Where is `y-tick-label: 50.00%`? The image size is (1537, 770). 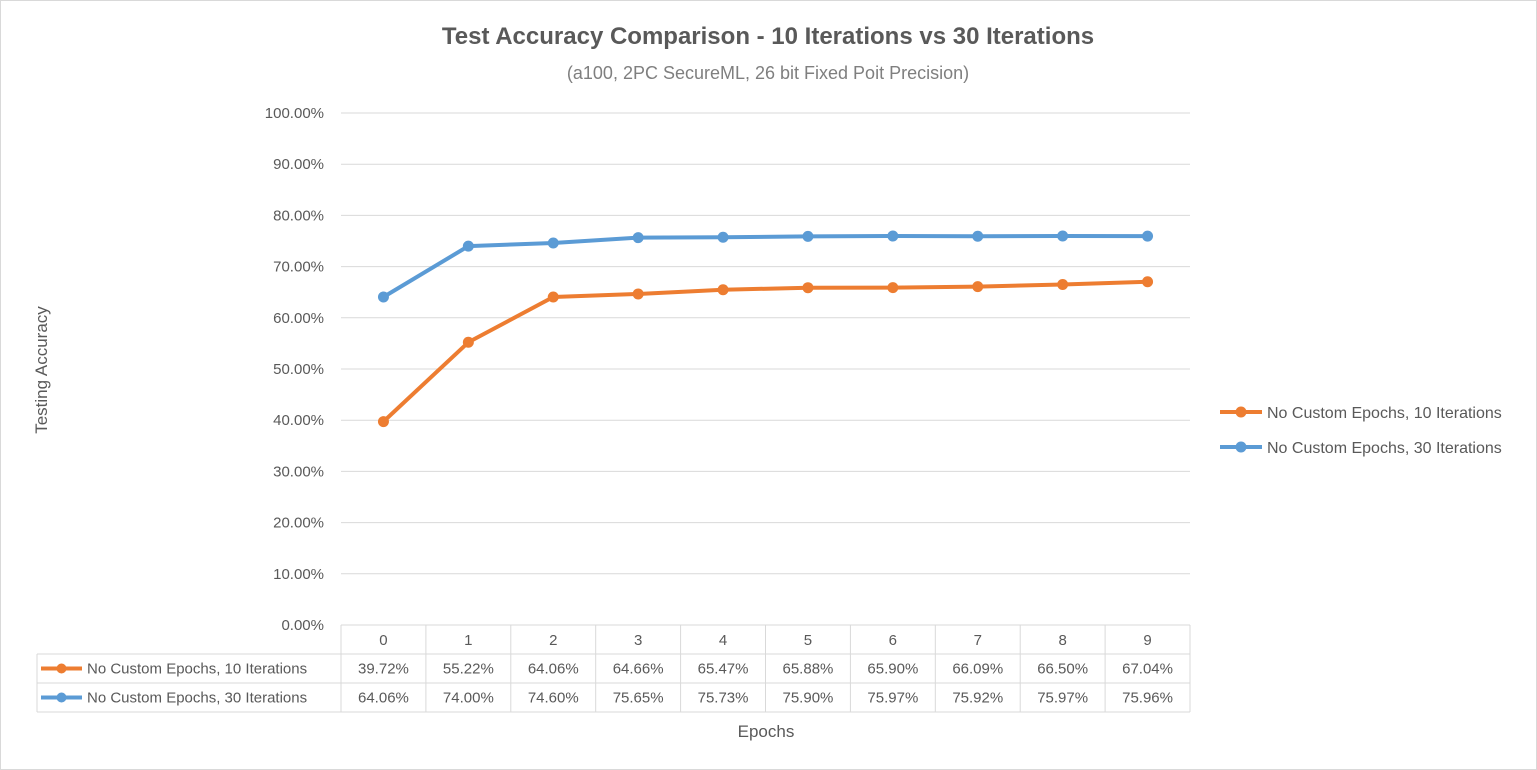
y-tick-label: 50.00% is located at coordinates (298, 369).